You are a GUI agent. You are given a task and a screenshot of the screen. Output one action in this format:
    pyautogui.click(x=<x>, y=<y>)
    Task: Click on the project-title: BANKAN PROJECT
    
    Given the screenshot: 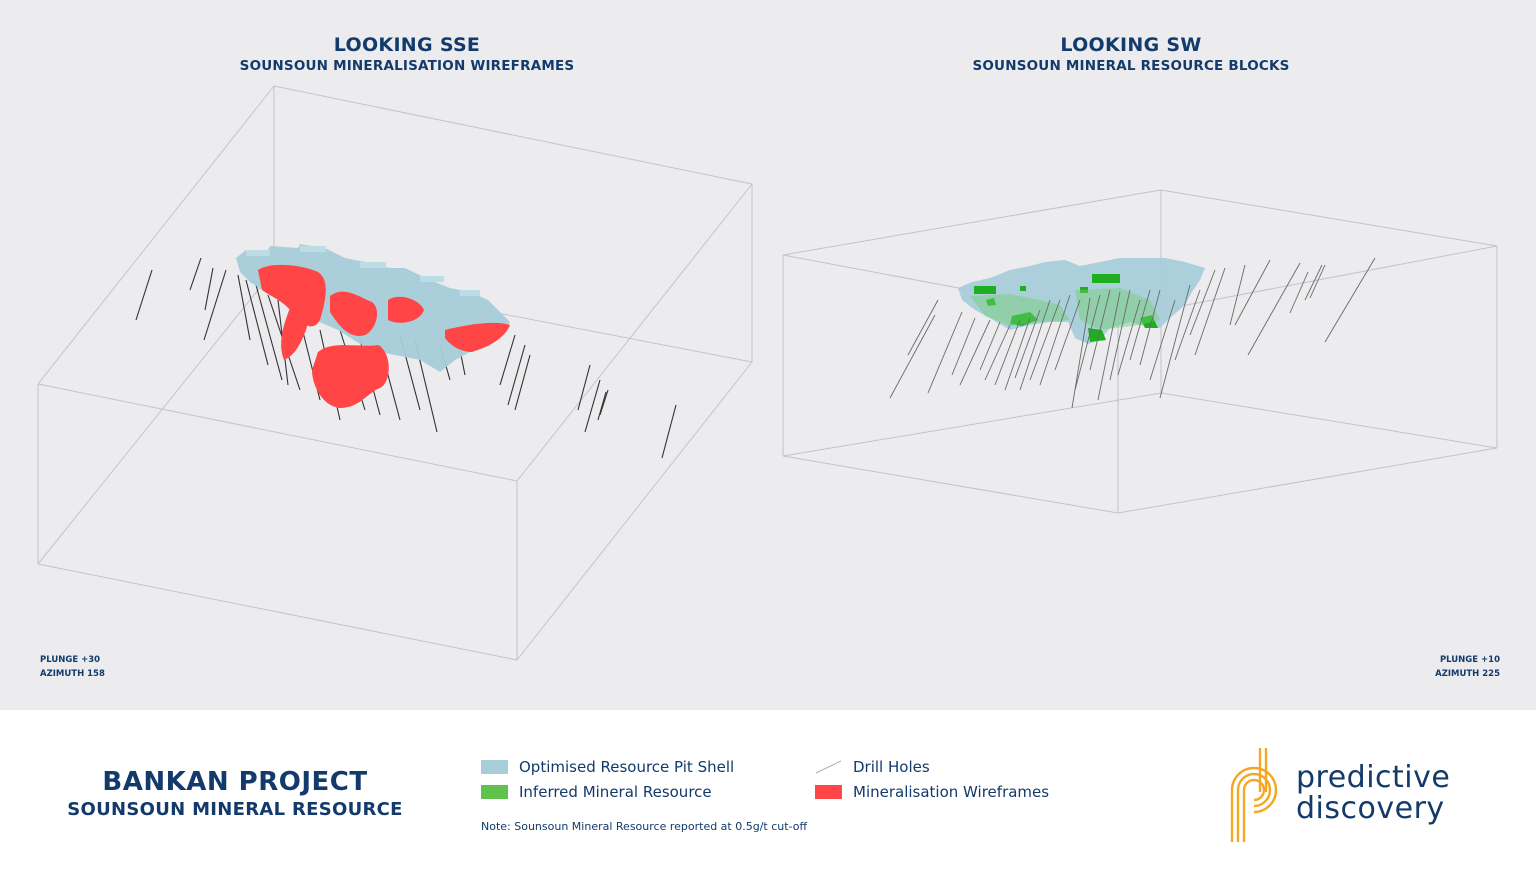 What is the action you would take?
    pyautogui.click(x=235, y=782)
    